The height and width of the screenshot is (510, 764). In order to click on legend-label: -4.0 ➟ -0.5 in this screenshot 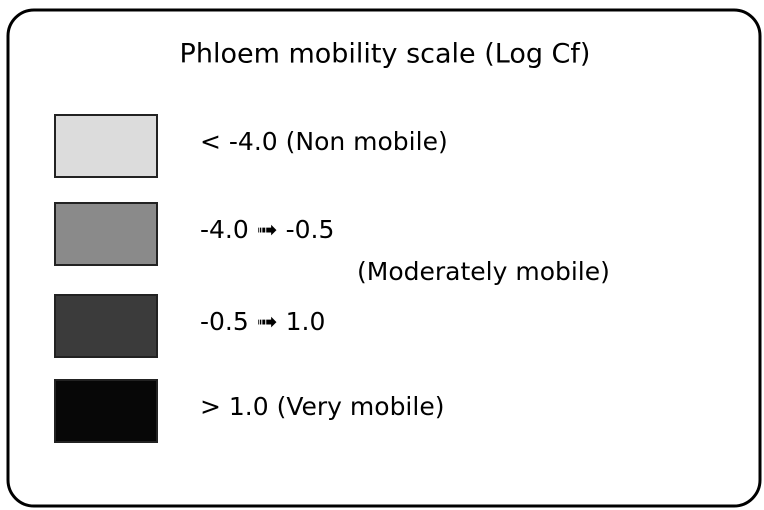, I will do `click(267, 229)`.